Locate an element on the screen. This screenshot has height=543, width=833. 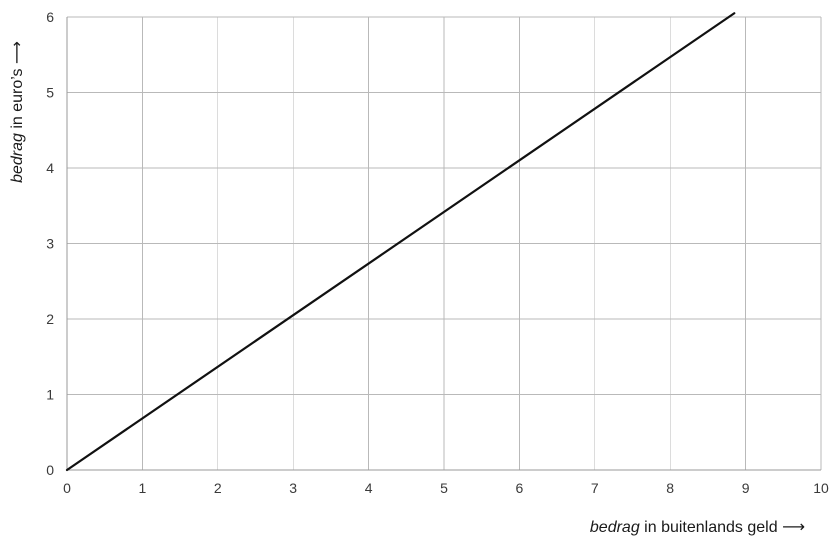
x-tick-label: 9 is located at coordinates (746, 488).